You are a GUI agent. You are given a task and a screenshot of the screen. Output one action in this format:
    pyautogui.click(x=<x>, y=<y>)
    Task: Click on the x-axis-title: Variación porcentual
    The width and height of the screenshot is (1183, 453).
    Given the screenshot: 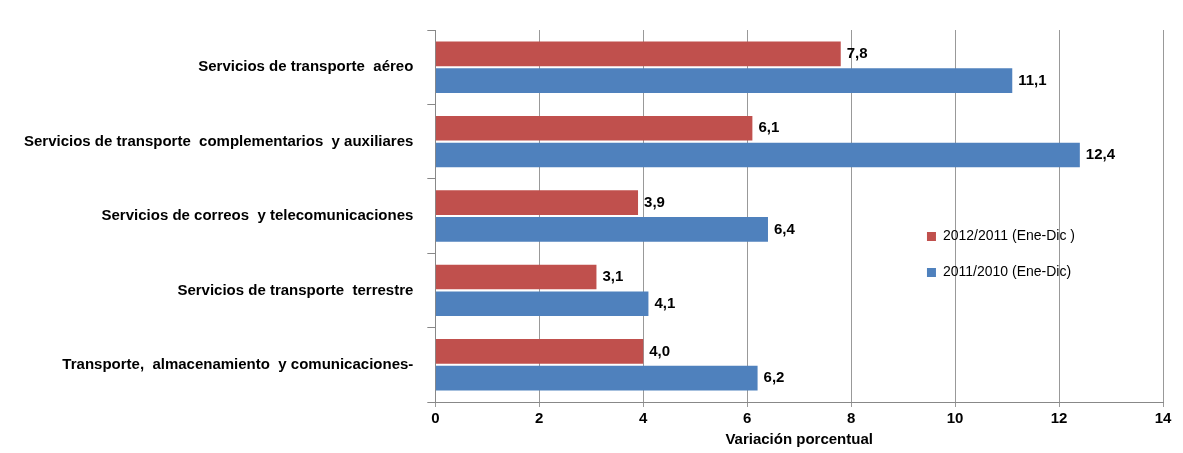 What is the action you would take?
    pyautogui.click(x=799, y=439)
    